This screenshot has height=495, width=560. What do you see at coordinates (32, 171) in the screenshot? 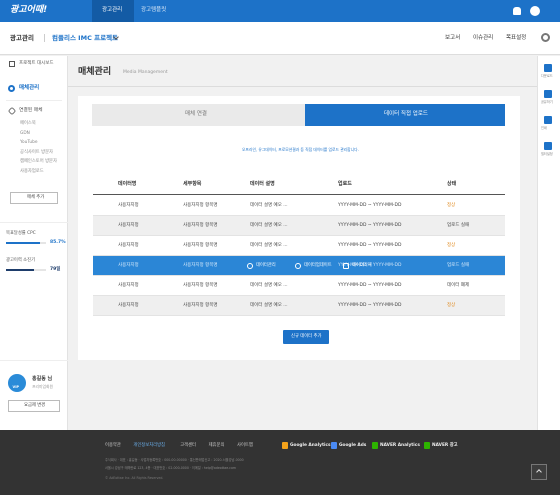
I see `media-item: 사용자업로드` at bounding box center [32, 171].